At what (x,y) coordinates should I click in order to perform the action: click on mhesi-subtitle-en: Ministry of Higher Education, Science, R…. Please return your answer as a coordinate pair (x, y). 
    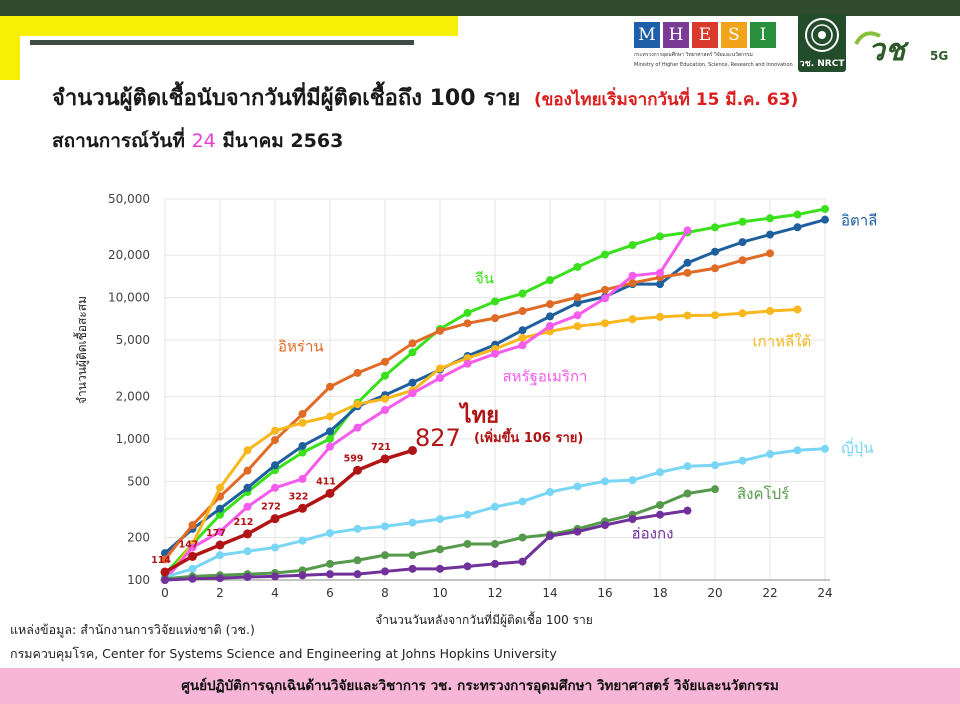
    Looking at the image, I should click on (713, 65).